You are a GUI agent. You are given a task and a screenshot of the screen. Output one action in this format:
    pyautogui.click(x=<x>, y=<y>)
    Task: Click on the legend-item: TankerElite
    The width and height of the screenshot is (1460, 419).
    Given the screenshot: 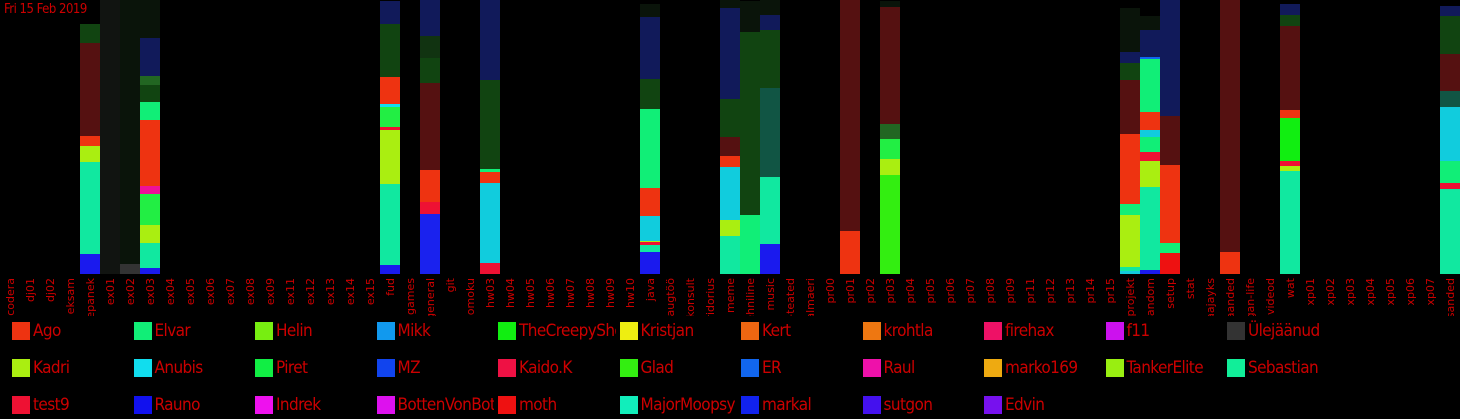 What is the action you would take?
    pyautogui.click(x=1164, y=368)
    